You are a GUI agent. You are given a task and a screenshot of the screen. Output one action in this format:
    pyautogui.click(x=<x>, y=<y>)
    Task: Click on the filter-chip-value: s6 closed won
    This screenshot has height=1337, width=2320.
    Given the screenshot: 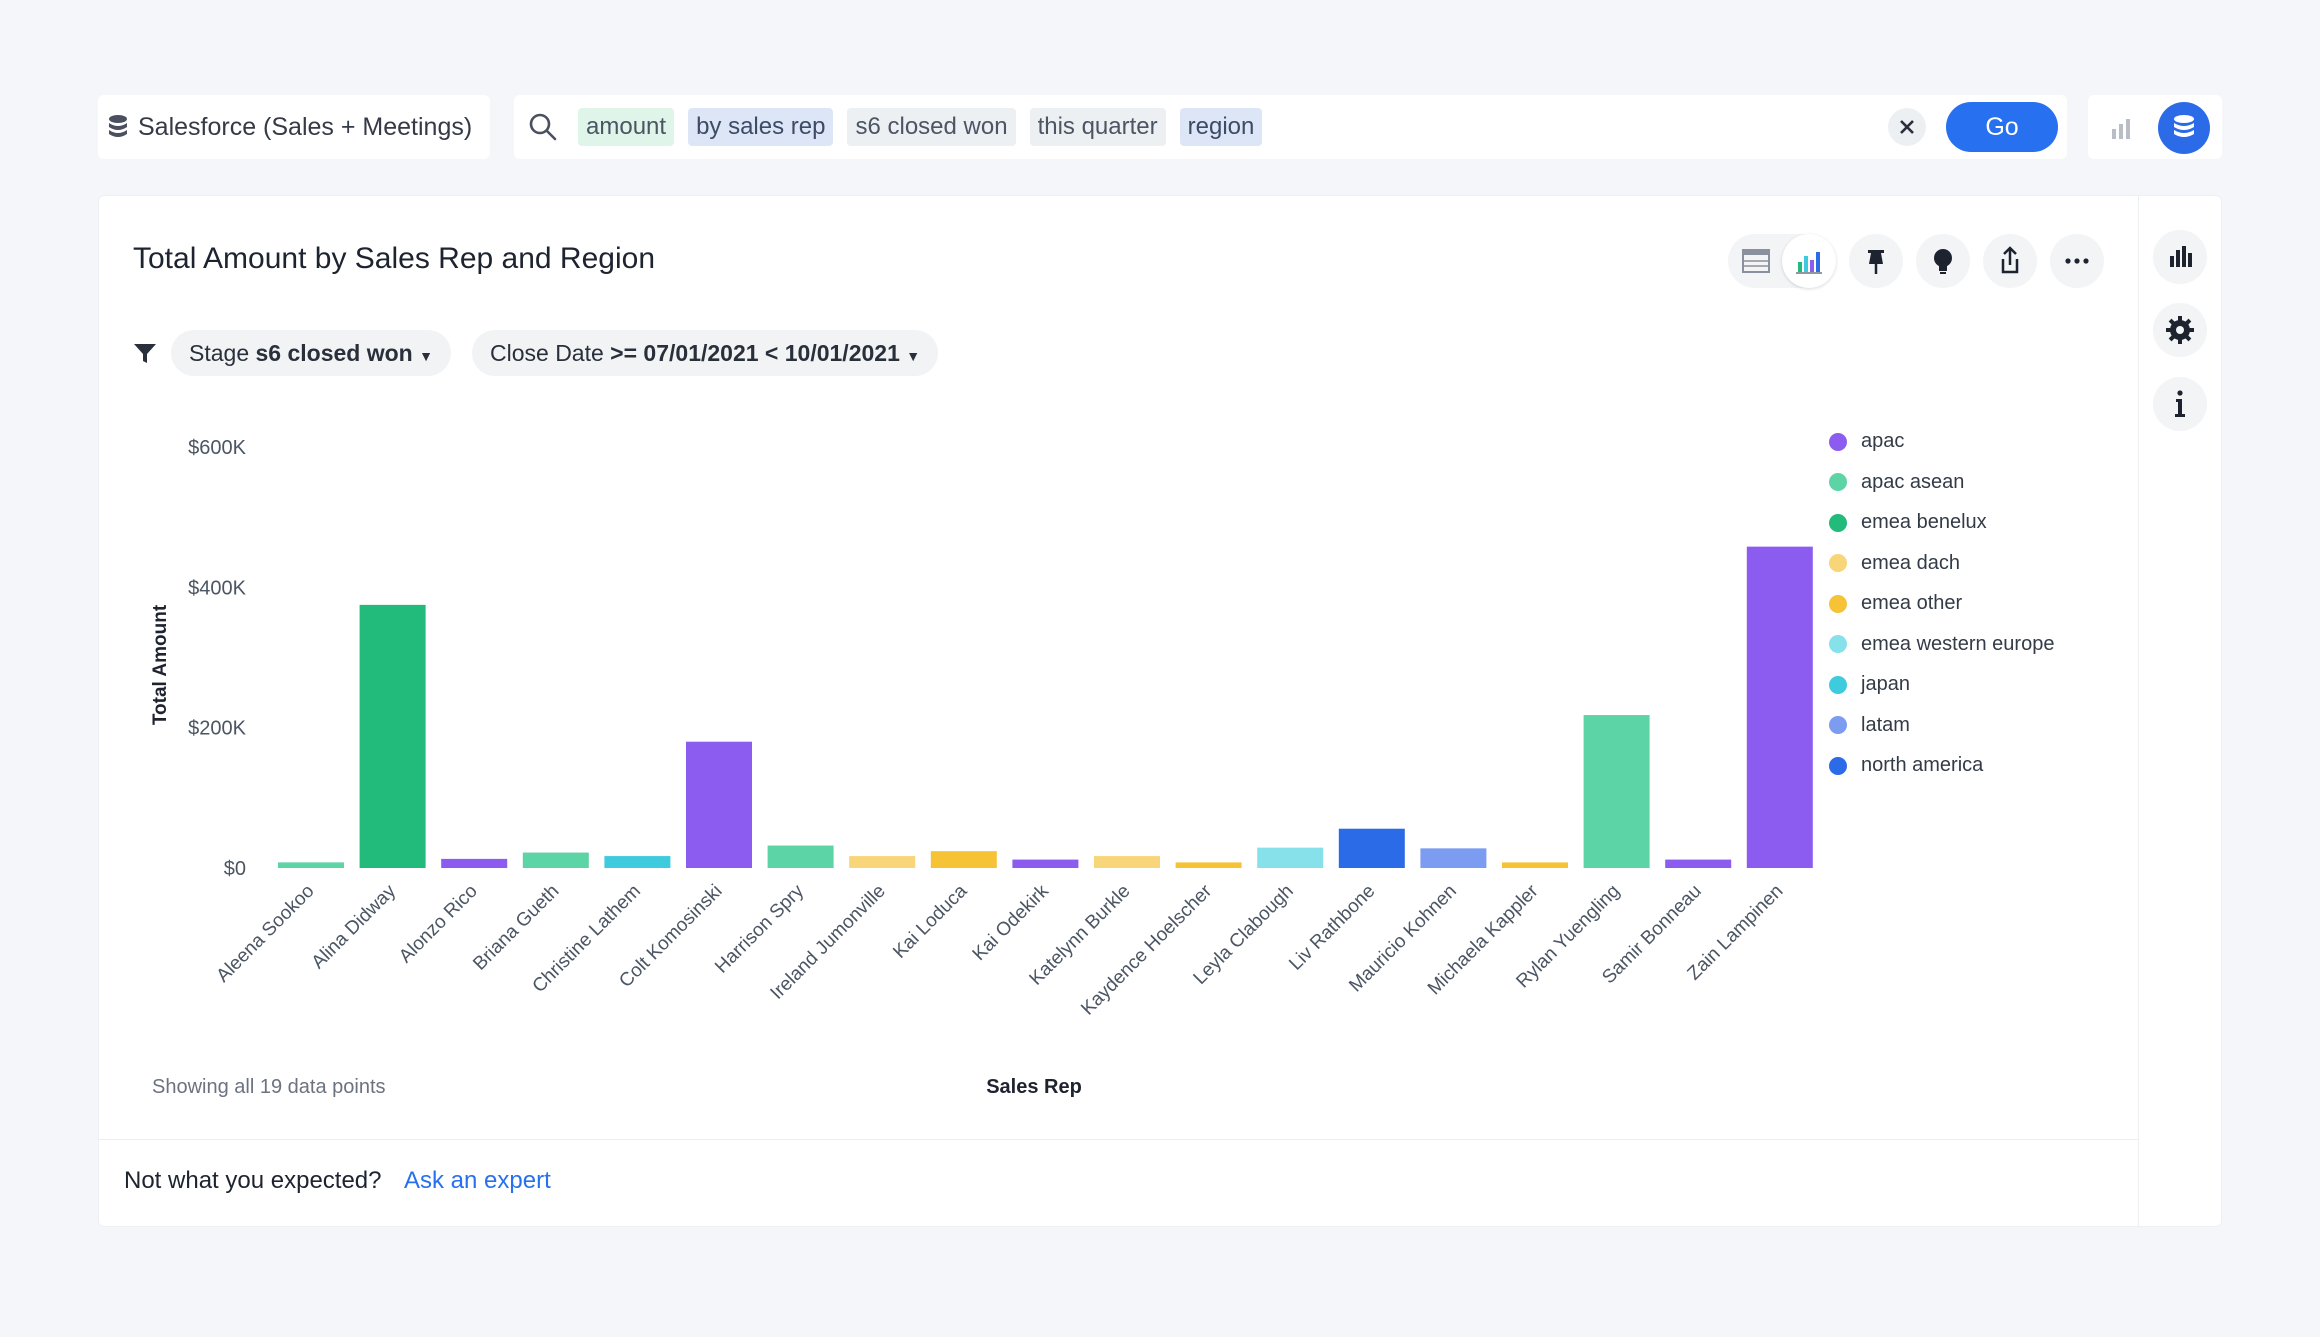 What is the action you would take?
    pyautogui.click(x=334, y=353)
    